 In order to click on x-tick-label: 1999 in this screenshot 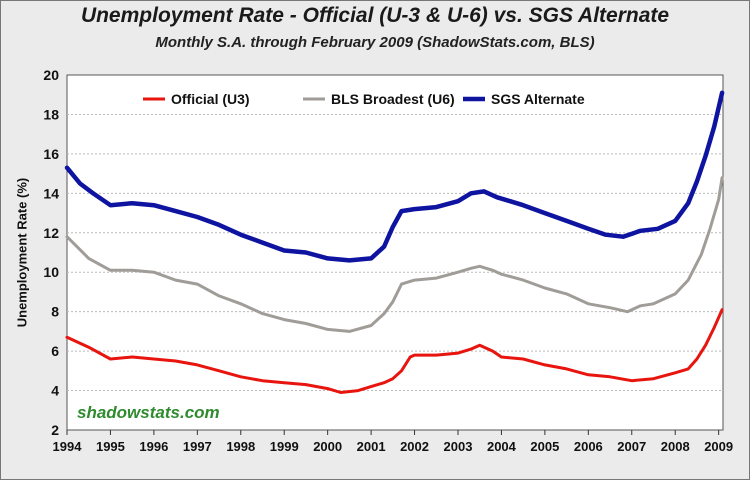, I will do `click(284, 446)`.